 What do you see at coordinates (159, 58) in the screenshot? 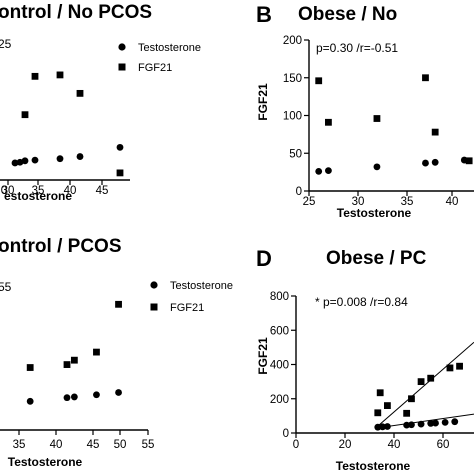
I see `panel-a-legend: Testosterone FGF21` at bounding box center [159, 58].